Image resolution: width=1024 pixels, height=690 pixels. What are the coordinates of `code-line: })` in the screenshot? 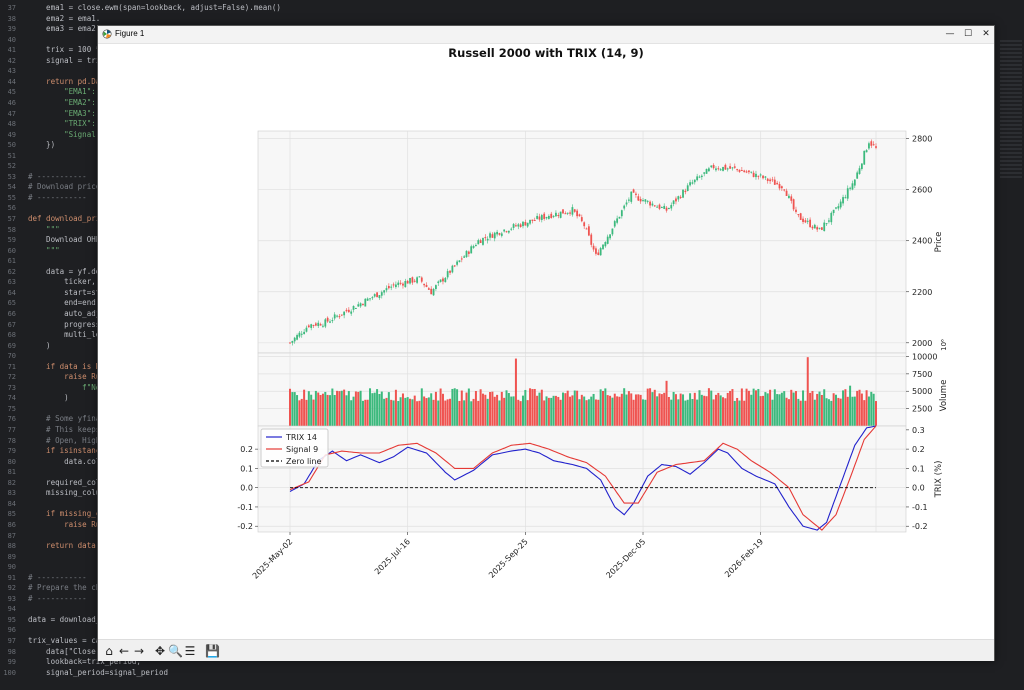 It's located at (42, 145).